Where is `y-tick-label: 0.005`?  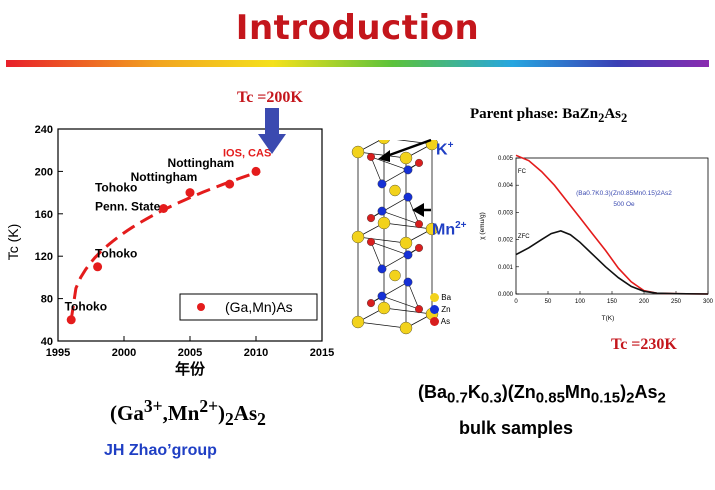
y-tick-label: 0.005 is located at coordinates (506, 159).